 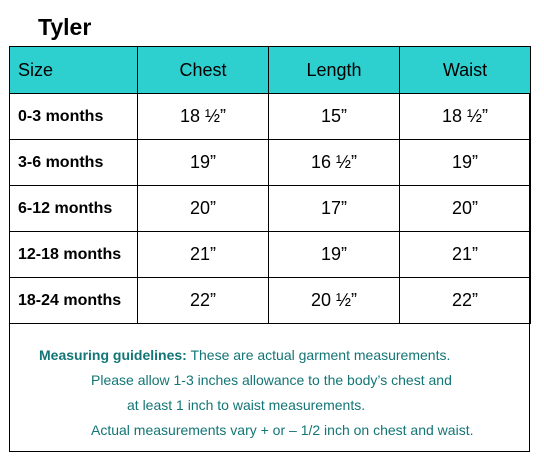 What do you see at coordinates (465, 70) in the screenshot?
I see `column-header-waist: Waist` at bounding box center [465, 70].